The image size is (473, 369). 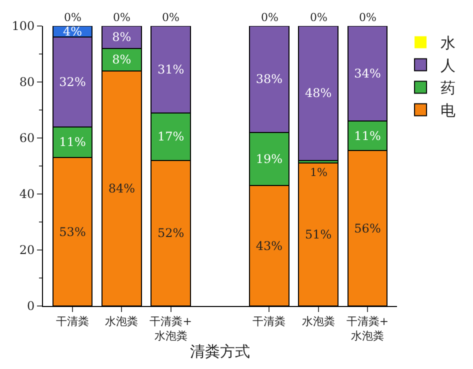 I want to click on data-label: 56%, so click(x=367, y=228).